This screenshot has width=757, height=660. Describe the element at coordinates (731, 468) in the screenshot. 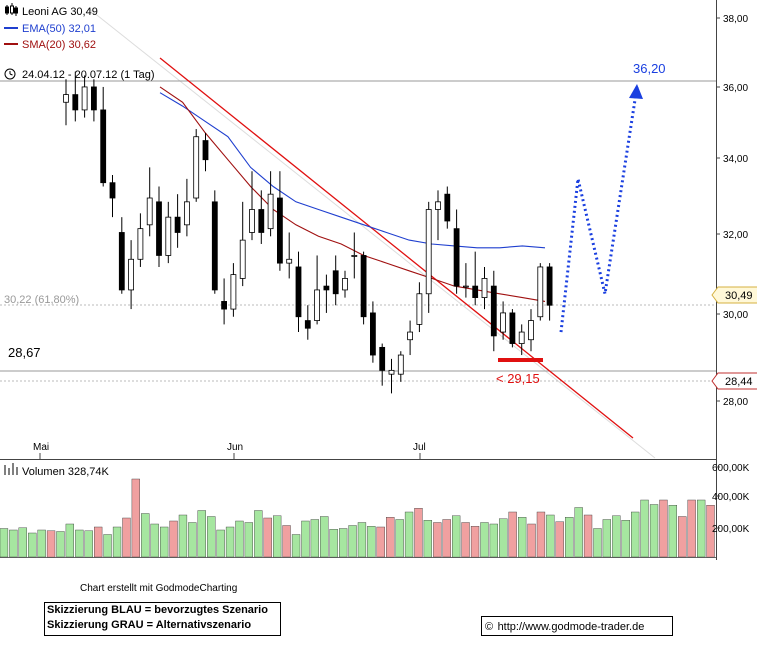

I see `volume-tick-label: 600,00K` at that location.